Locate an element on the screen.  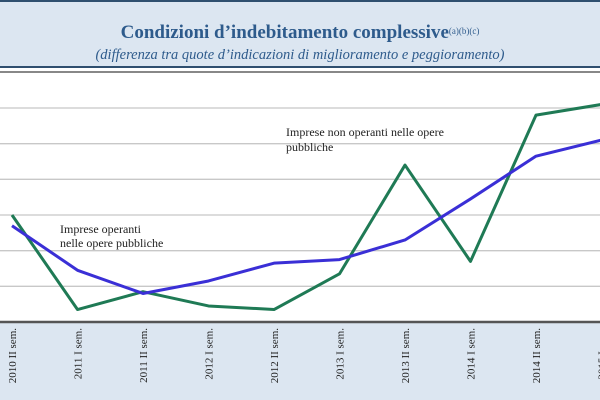
x-tick-label: 2013 I sem. is located at coordinates (341, 354).